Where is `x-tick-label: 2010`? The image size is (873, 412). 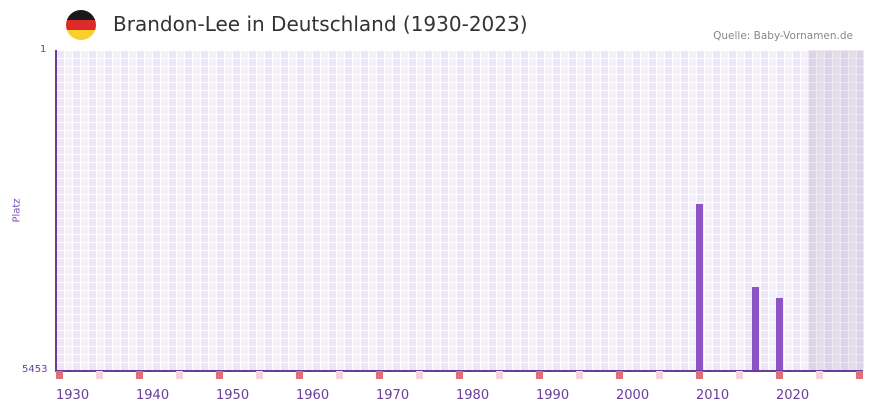
x-tick-label: 2010 is located at coordinates (713, 395).